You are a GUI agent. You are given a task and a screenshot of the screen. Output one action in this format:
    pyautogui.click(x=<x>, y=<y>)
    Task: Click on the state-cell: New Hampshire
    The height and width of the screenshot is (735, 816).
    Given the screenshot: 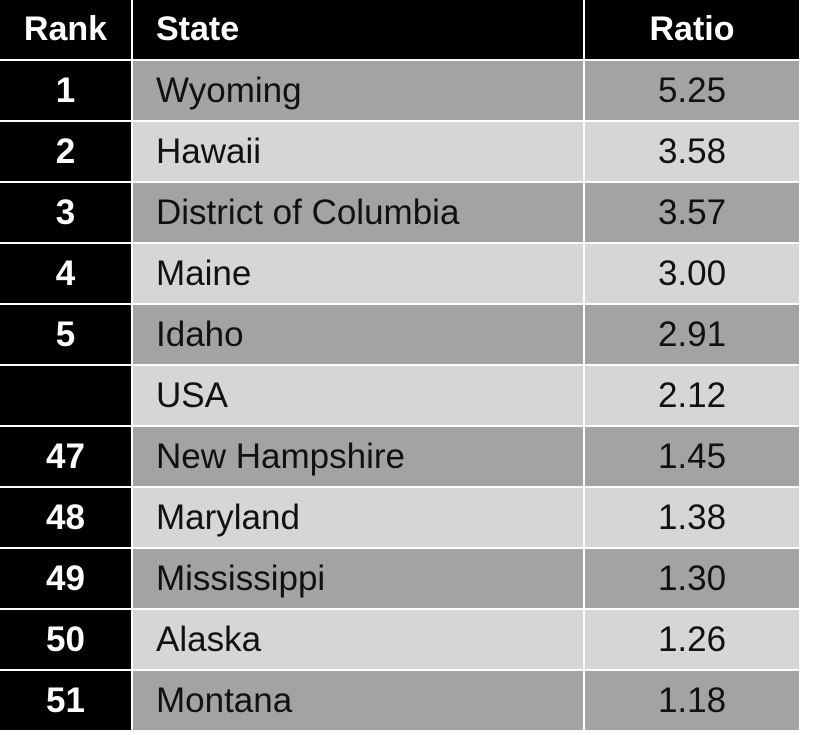 What is the action you would take?
    pyautogui.click(x=358, y=456)
    